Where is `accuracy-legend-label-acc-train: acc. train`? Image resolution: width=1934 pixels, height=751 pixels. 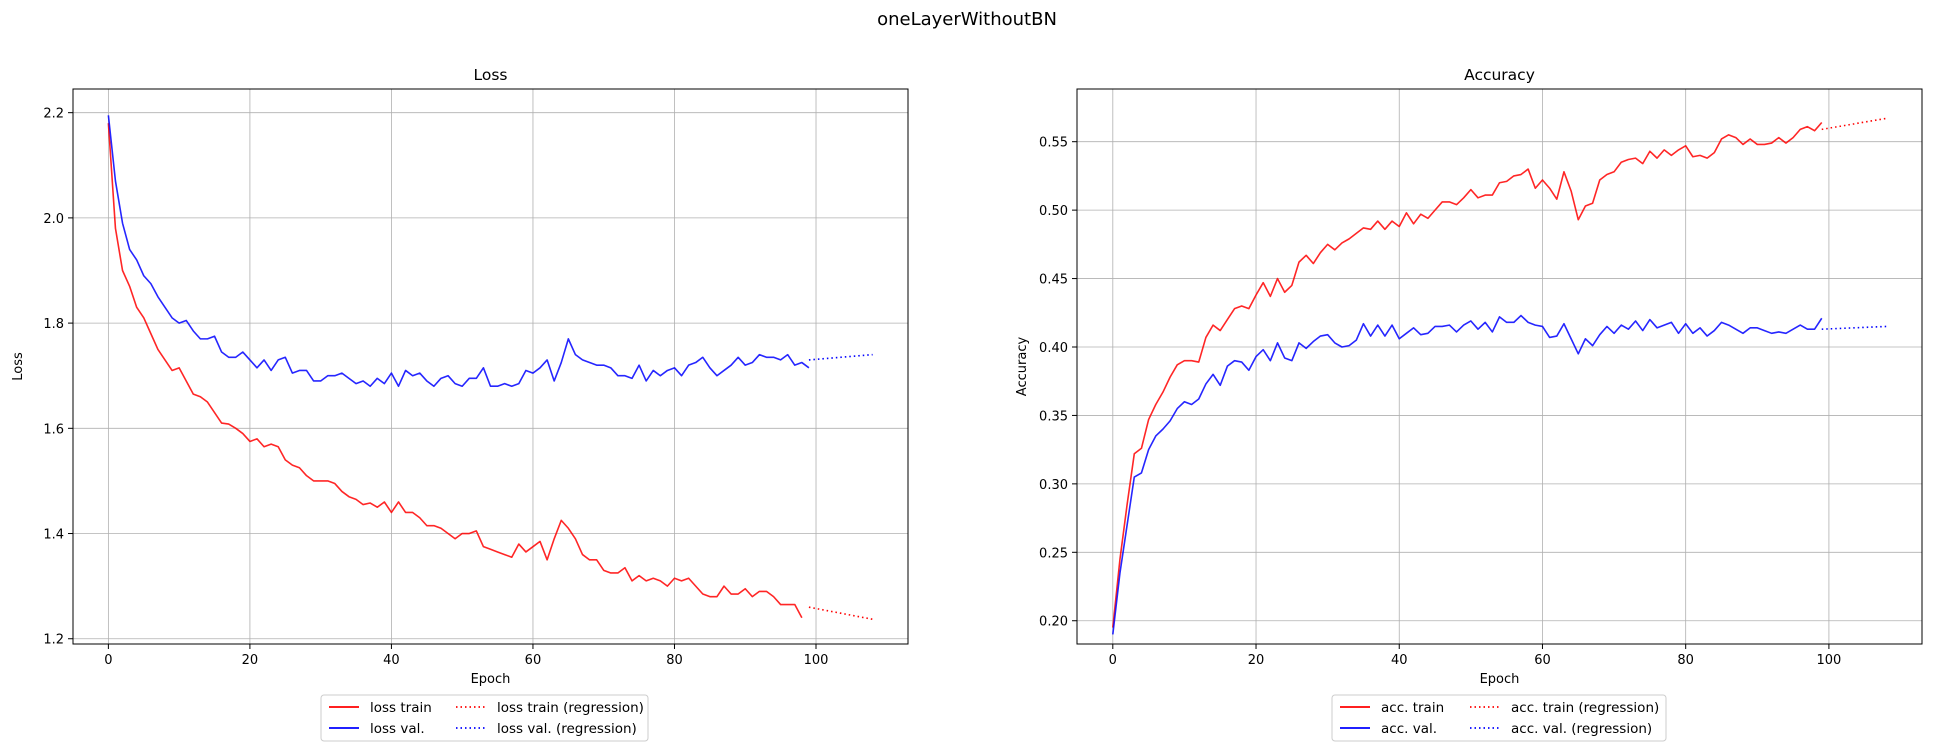 accuracy-legend-label-acc-train: acc. train is located at coordinates (1412, 708).